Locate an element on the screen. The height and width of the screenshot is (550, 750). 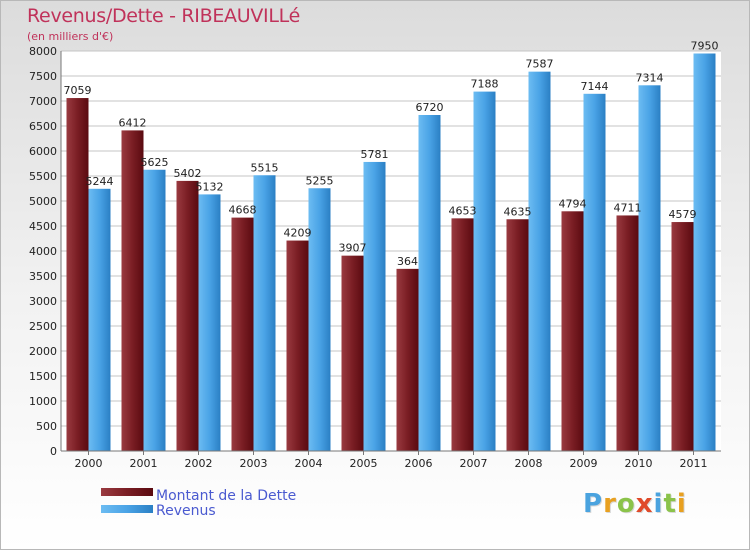
x-tick-label: 2007 is located at coordinates (474, 463).